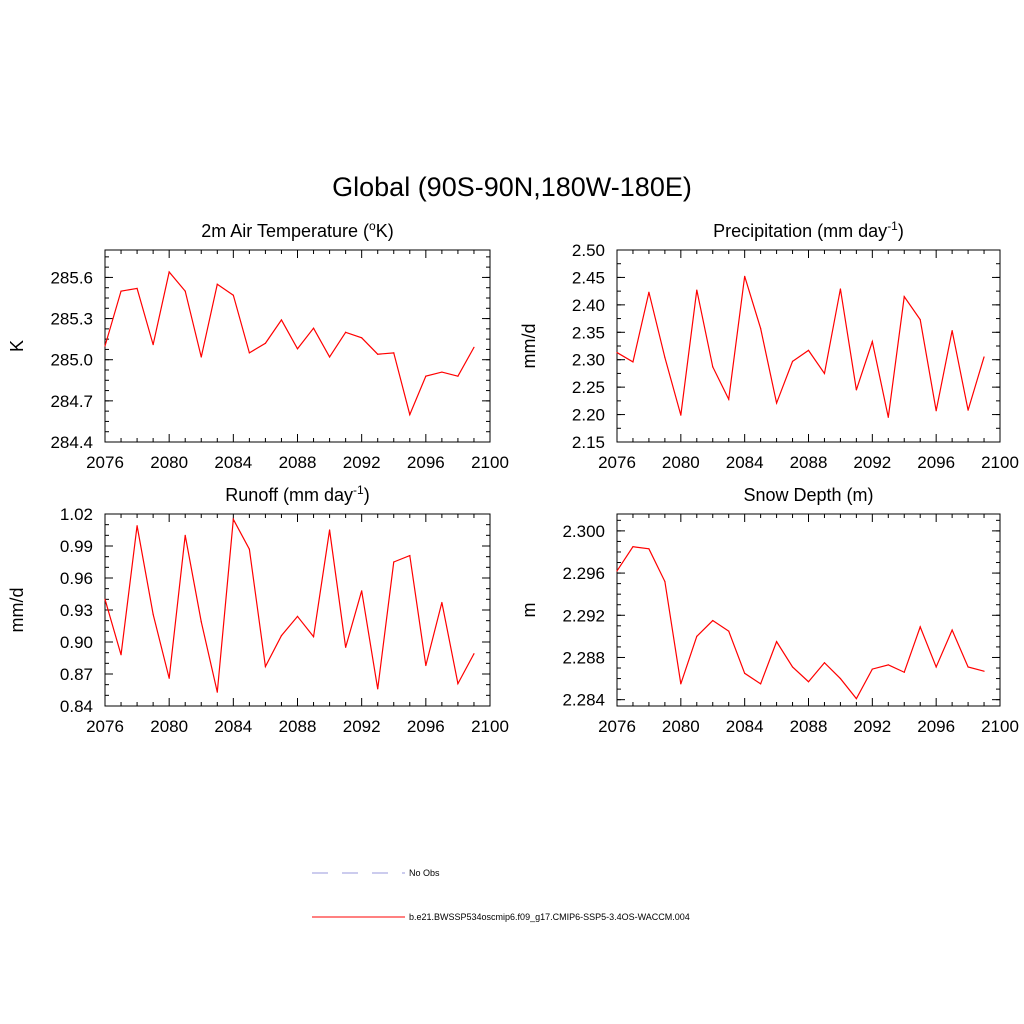 The height and width of the screenshot is (1024, 1024). I want to click on y-tick-label: 2.292, so click(583, 615).